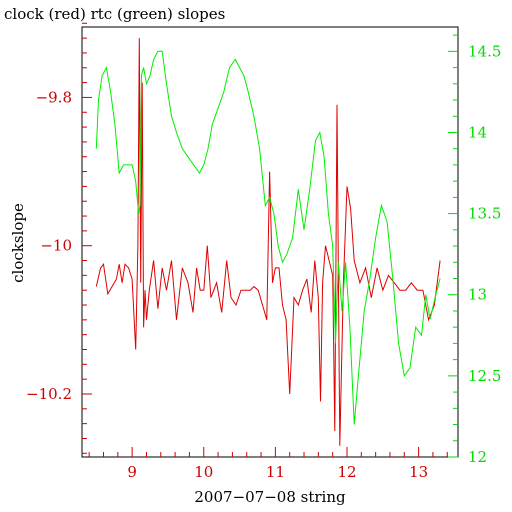 The height and width of the screenshot is (512, 512). Describe the element at coordinates (56, 246) in the screenshot. I see `left-tick-label: −10` at that location.